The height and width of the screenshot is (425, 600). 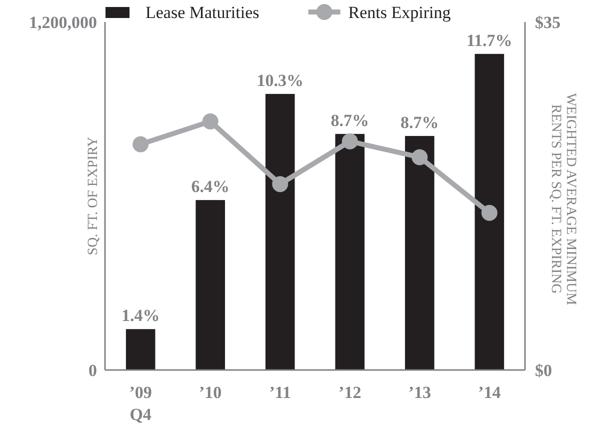 I want to click on legend-label: Lease Maturities, so click(x=203, y=12).